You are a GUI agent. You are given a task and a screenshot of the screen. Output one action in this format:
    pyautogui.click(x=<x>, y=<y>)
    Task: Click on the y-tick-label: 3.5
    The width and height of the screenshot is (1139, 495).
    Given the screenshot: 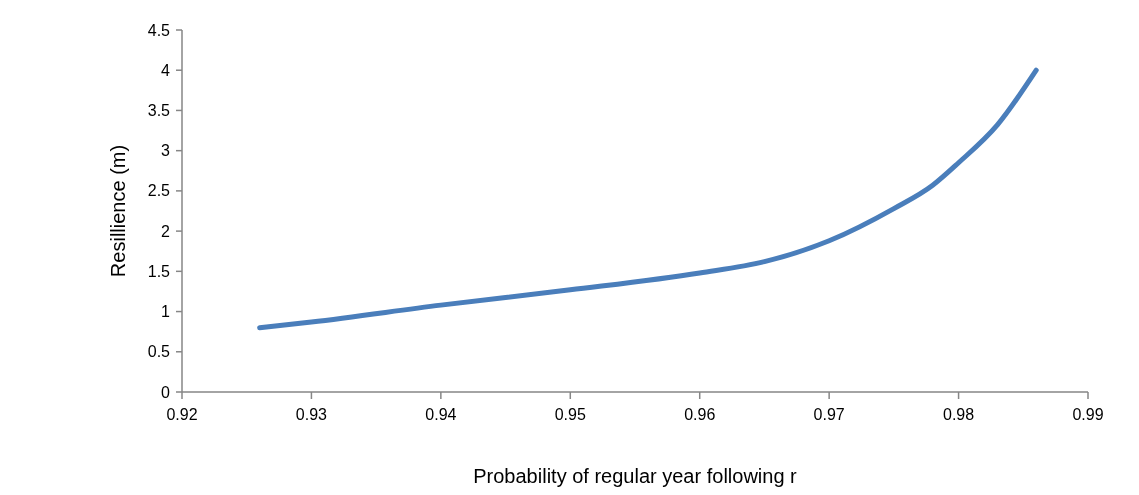 What is the action you would take?
    pyautogui.click(x=159, y=111)
    